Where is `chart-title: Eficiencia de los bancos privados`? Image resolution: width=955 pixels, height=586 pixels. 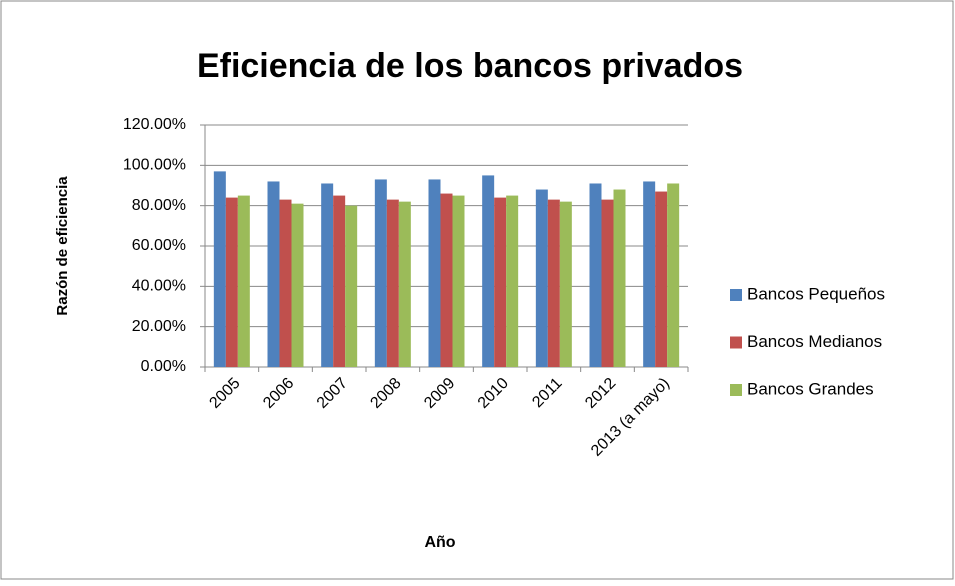
chart-title: Eficiencia de los bancos privados is located at coordinates (470, 66).